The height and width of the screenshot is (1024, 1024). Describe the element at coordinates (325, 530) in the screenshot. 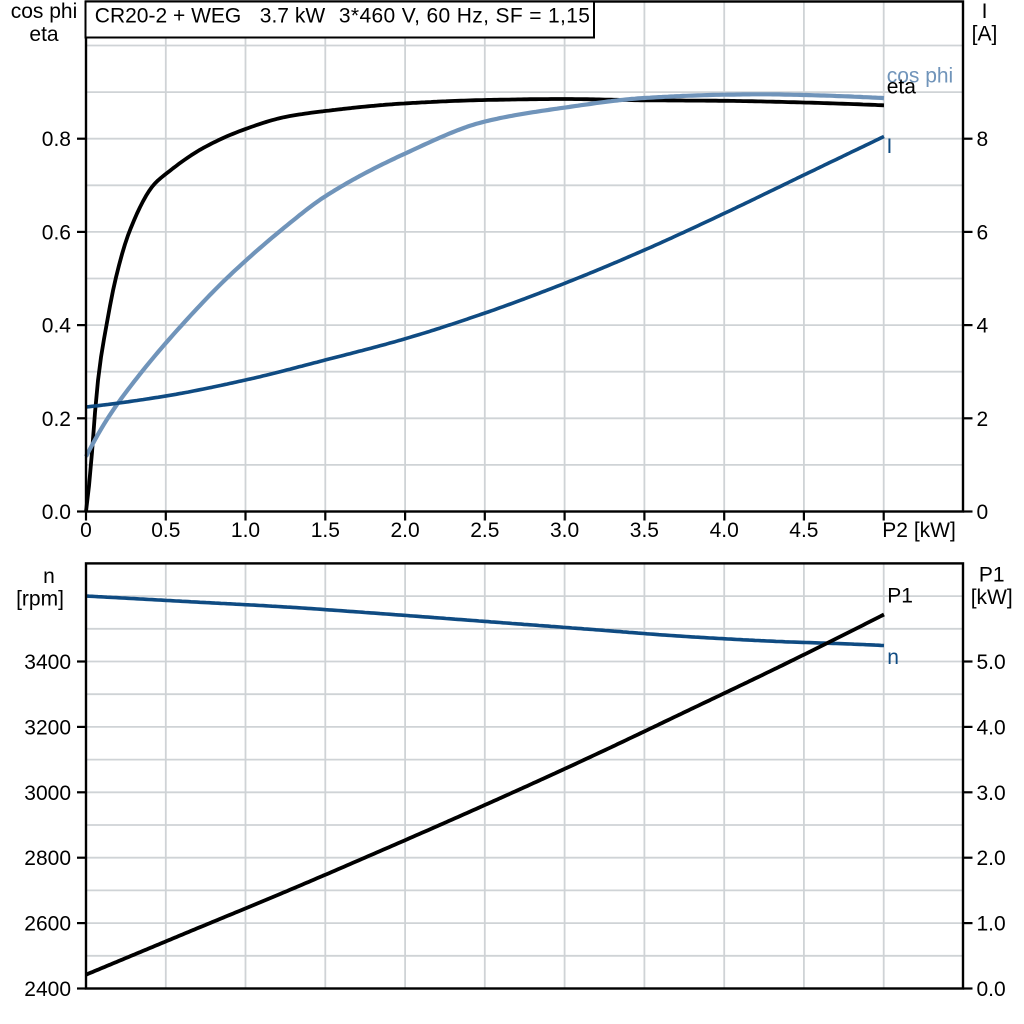

I see `svg-text: 1.5` at that location.